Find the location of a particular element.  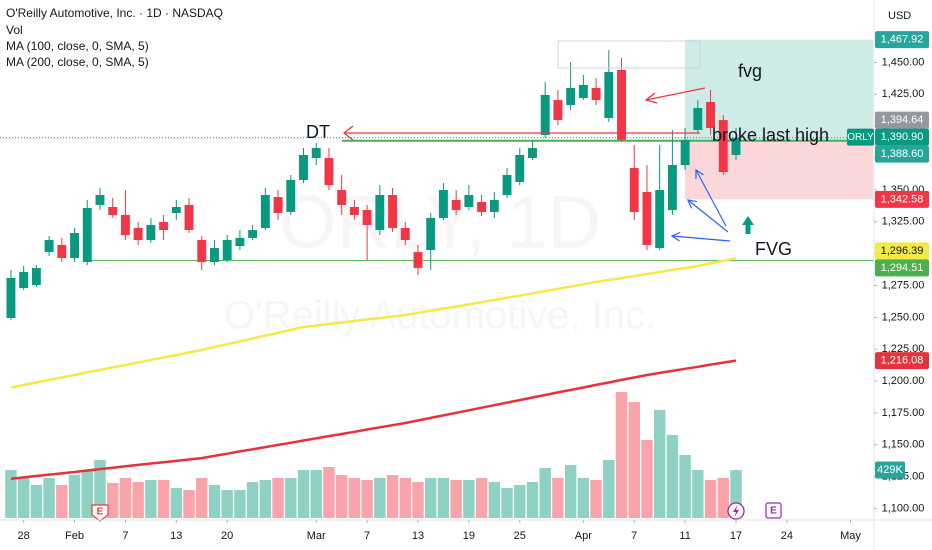

x-tick-label: 25 is located at coordinates (520, 536).